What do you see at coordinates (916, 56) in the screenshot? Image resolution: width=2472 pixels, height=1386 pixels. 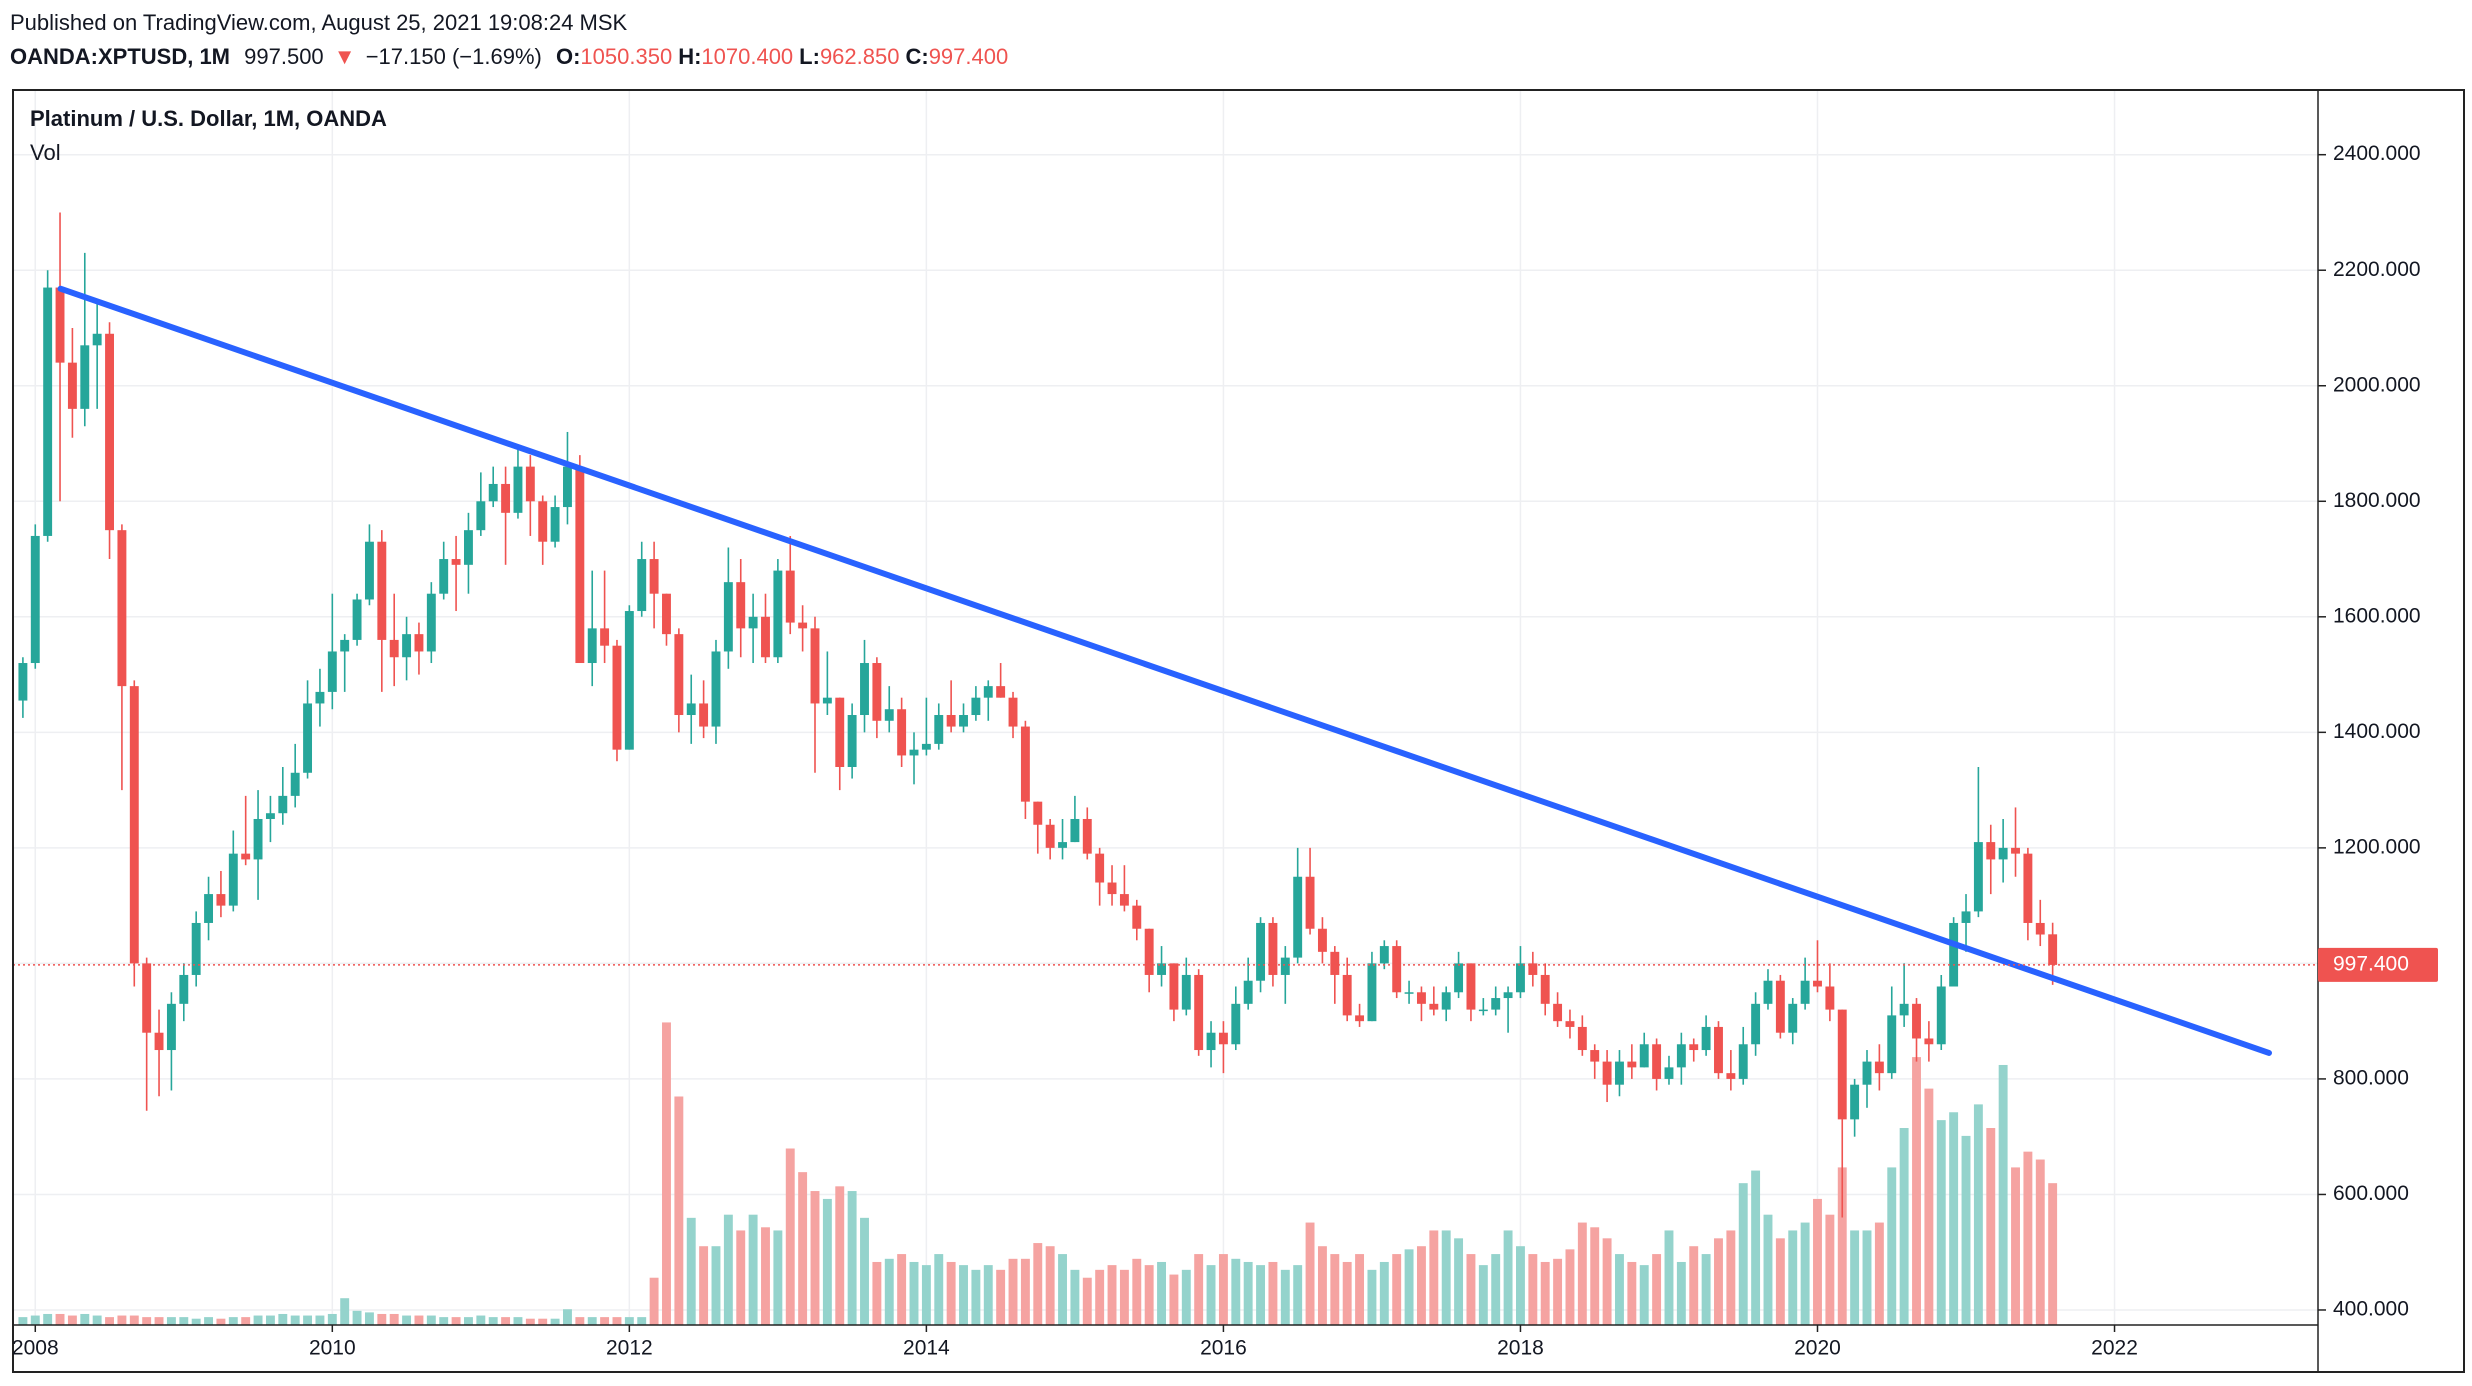 I see `ohlc-label: C:` at bounding box center [916, 56].